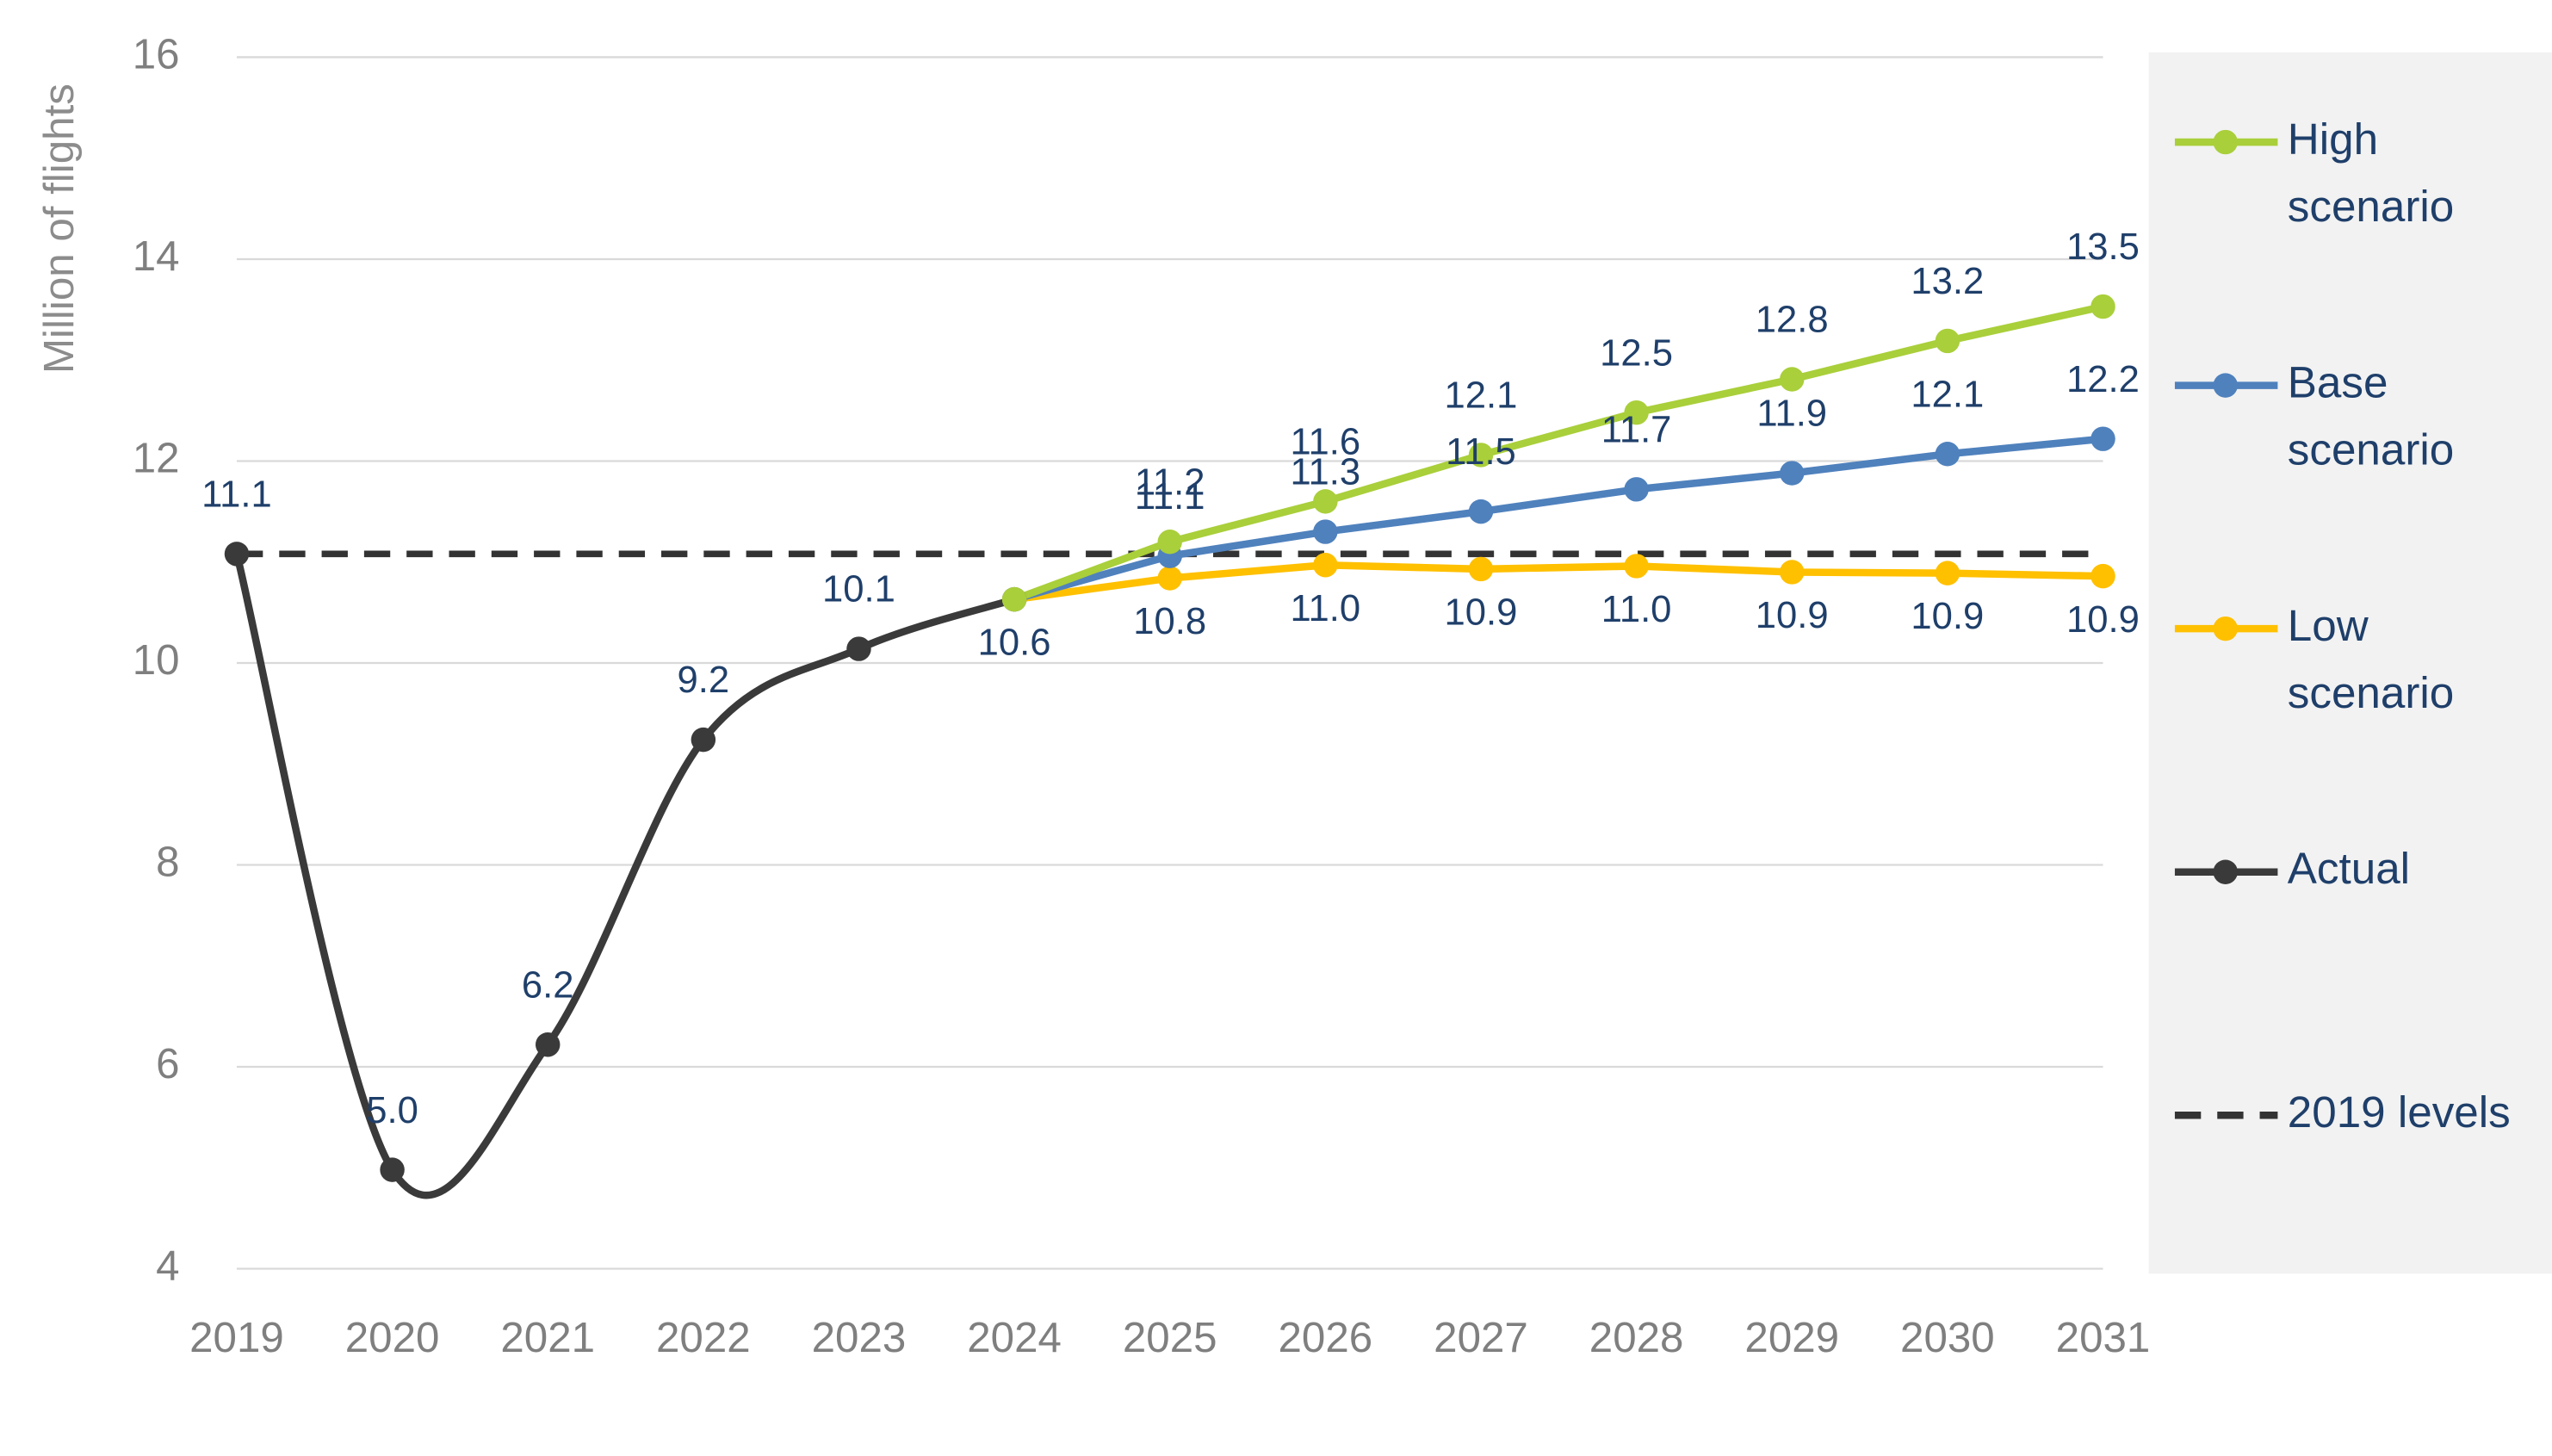 The image size is (2552, 1456). I want to click on data-label: 12.2, so click(2103, 380).